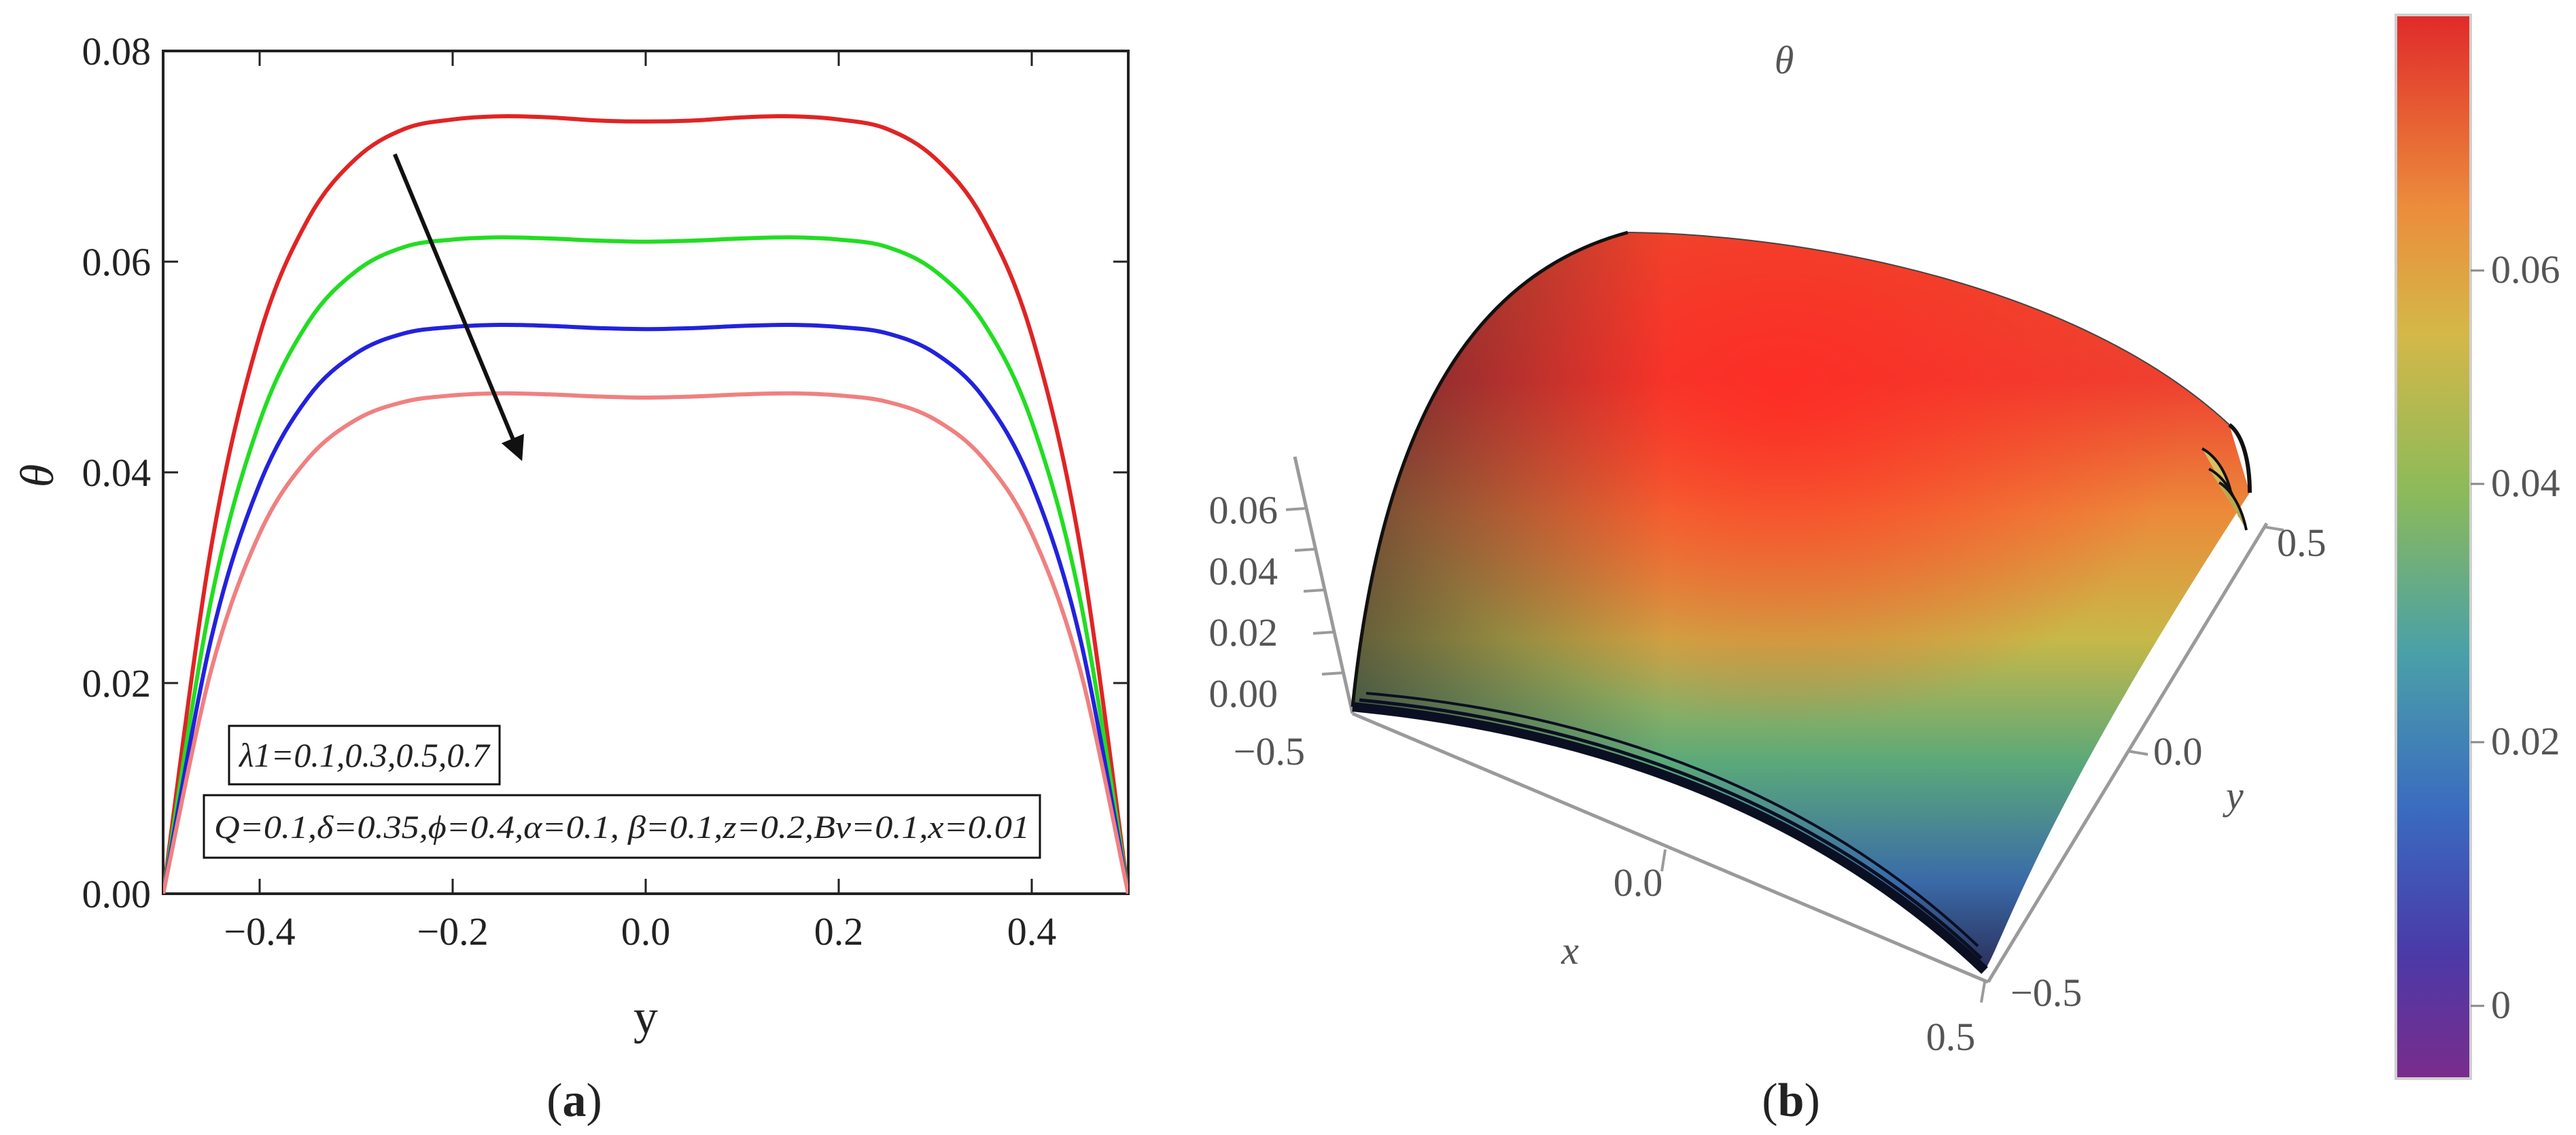 The image size is (2576, 1135). What do you see at coordinates (1243, 510) in the screenshot?
I see `z-tick-label: 0.06` at bounding box center [1243, 510].